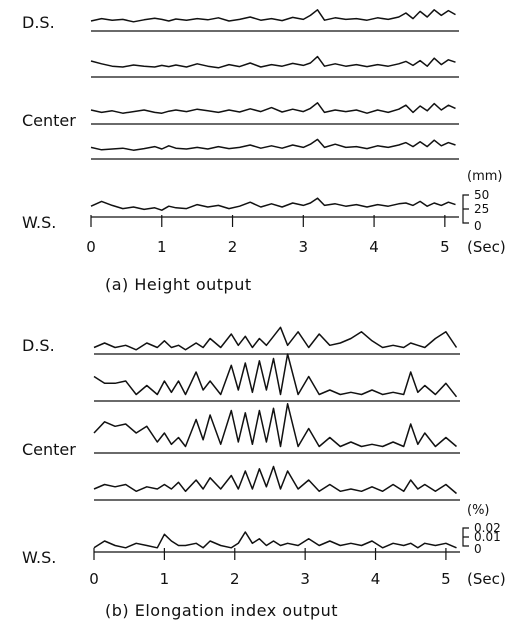 The image size is (518, 621). I want to click on scale-tick-label: 0.02, so click(487, 528).